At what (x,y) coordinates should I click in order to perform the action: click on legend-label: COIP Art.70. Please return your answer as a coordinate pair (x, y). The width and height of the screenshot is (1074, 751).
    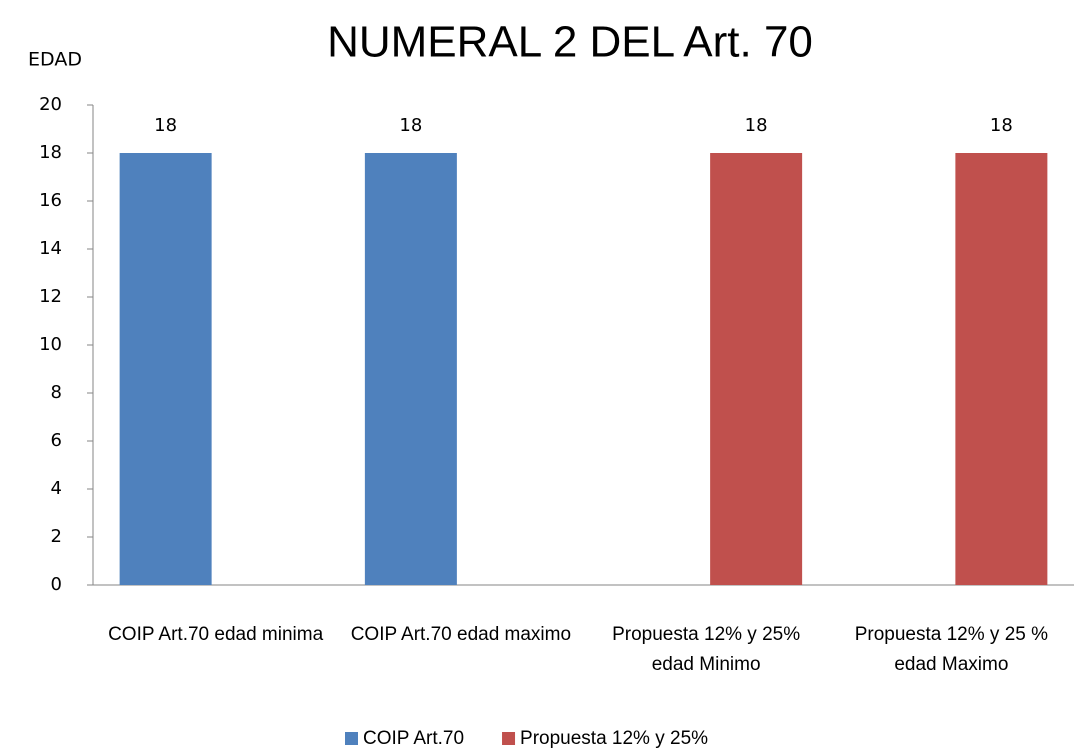
    Looking at the image, I should click on (413, 738).